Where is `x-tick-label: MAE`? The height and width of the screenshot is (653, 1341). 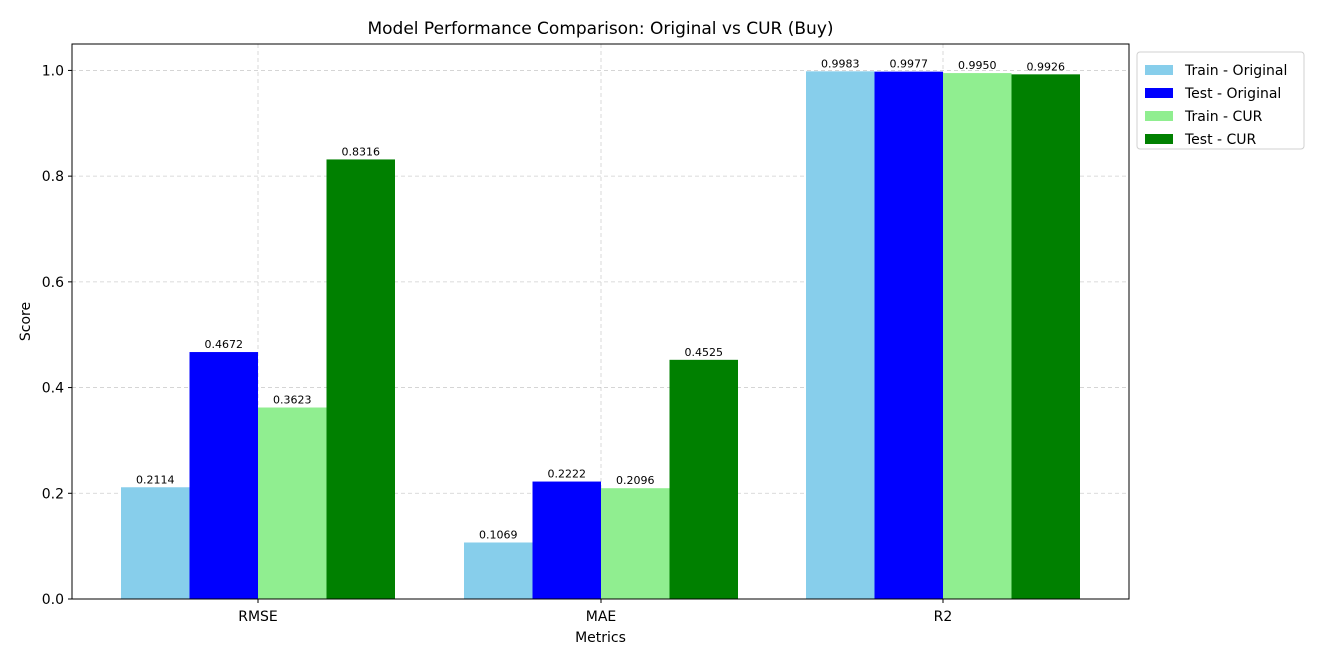 x-tick-label: MAE is located at coordinates (601, 617).